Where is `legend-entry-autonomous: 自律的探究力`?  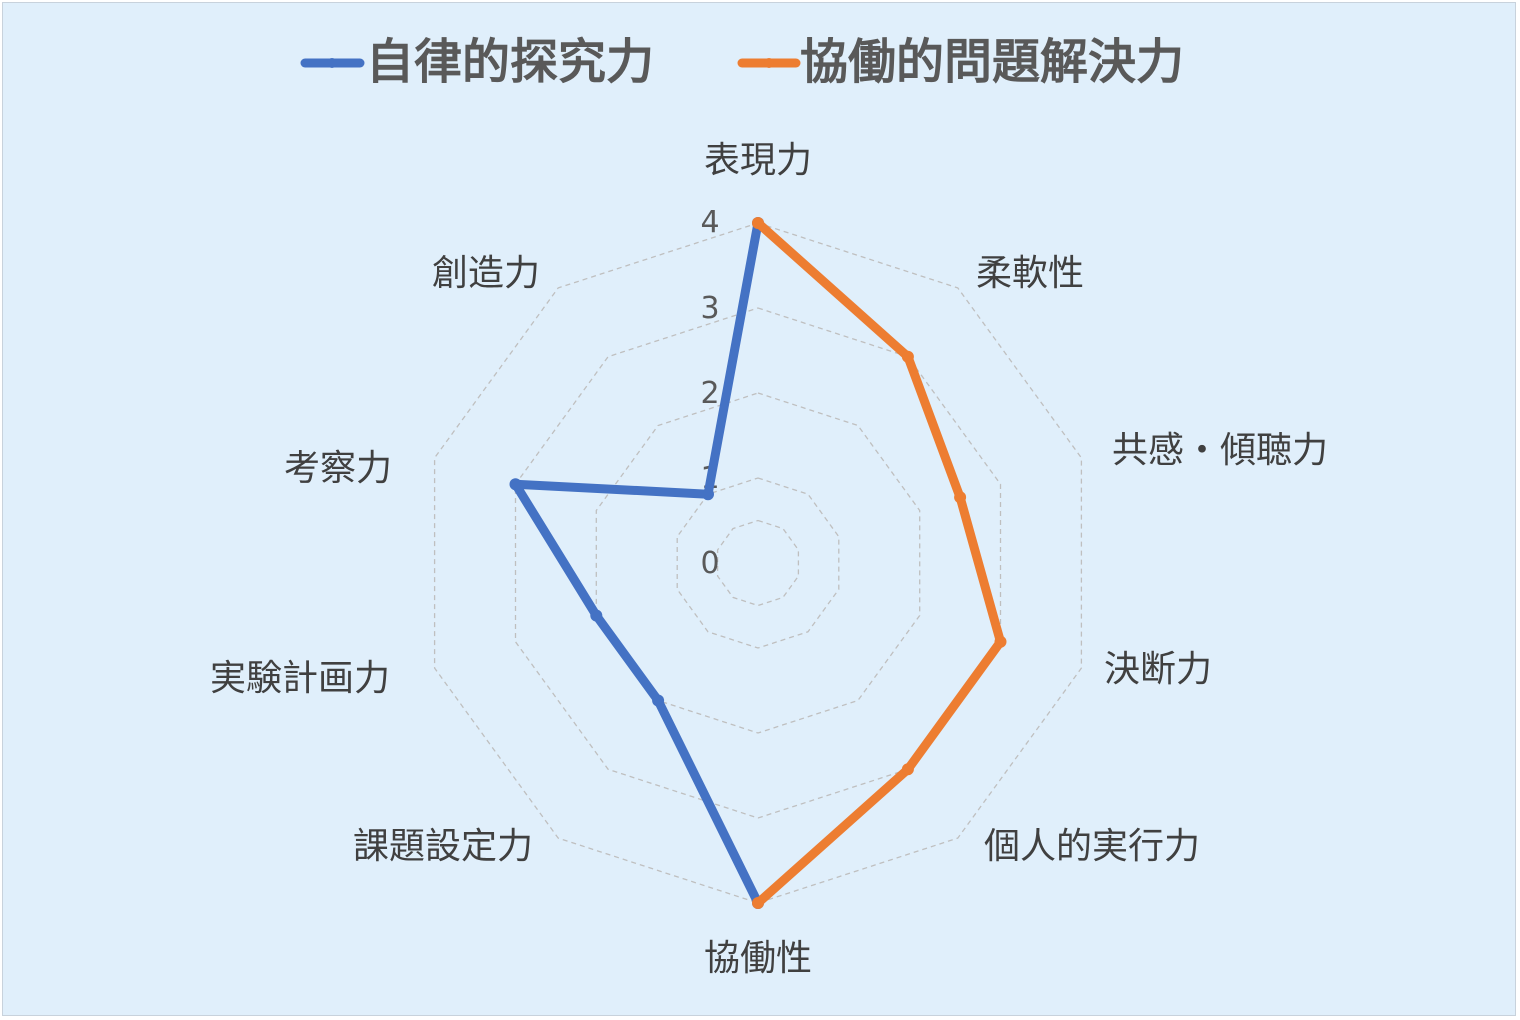 legend-entry-autonomous: 自律的探究力 is located at coordinates (477, 62).